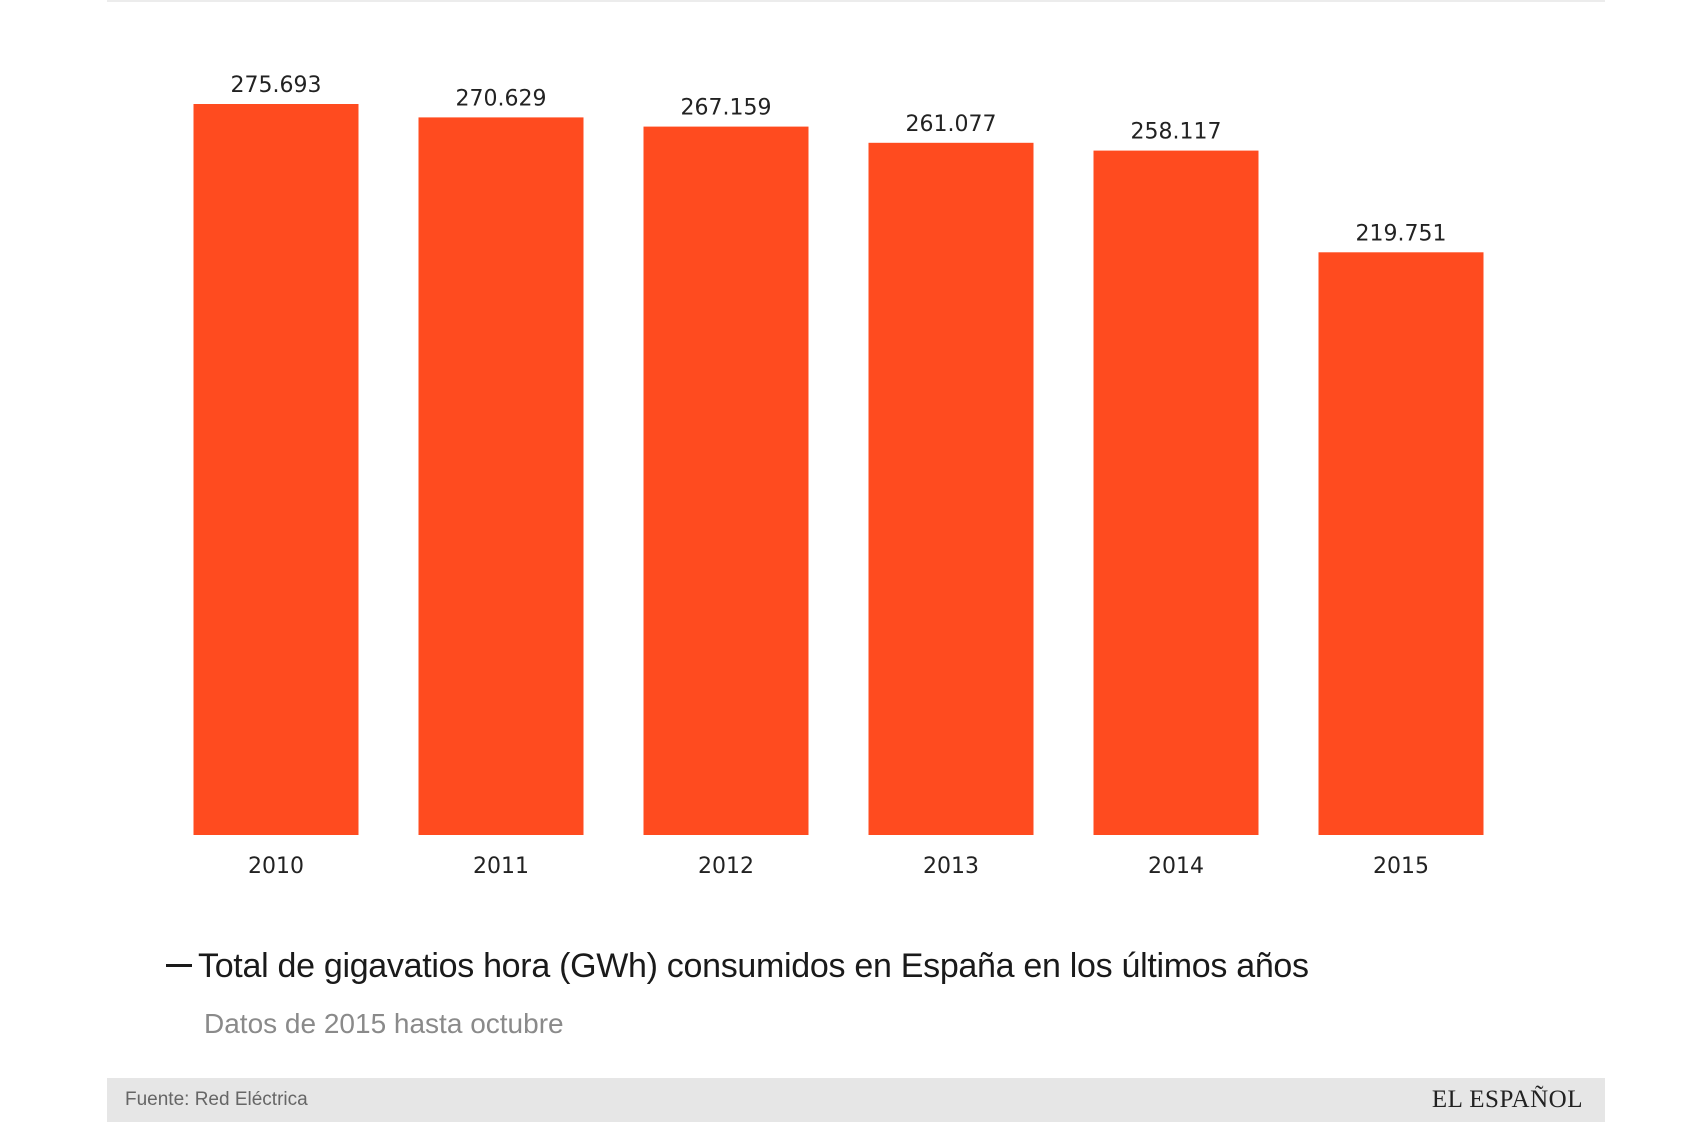  Describe the element at coordinates (951, 489) in the screenshot. I see `bar-2013` at that location.